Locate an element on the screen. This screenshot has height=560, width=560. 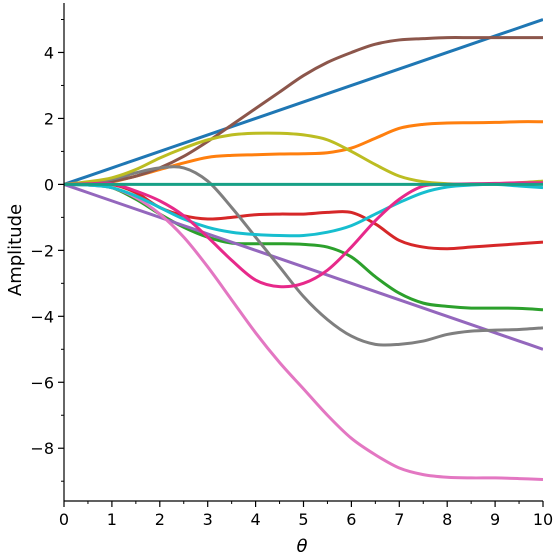
y-tick-label: −4 is located at coordinates (42, 316).